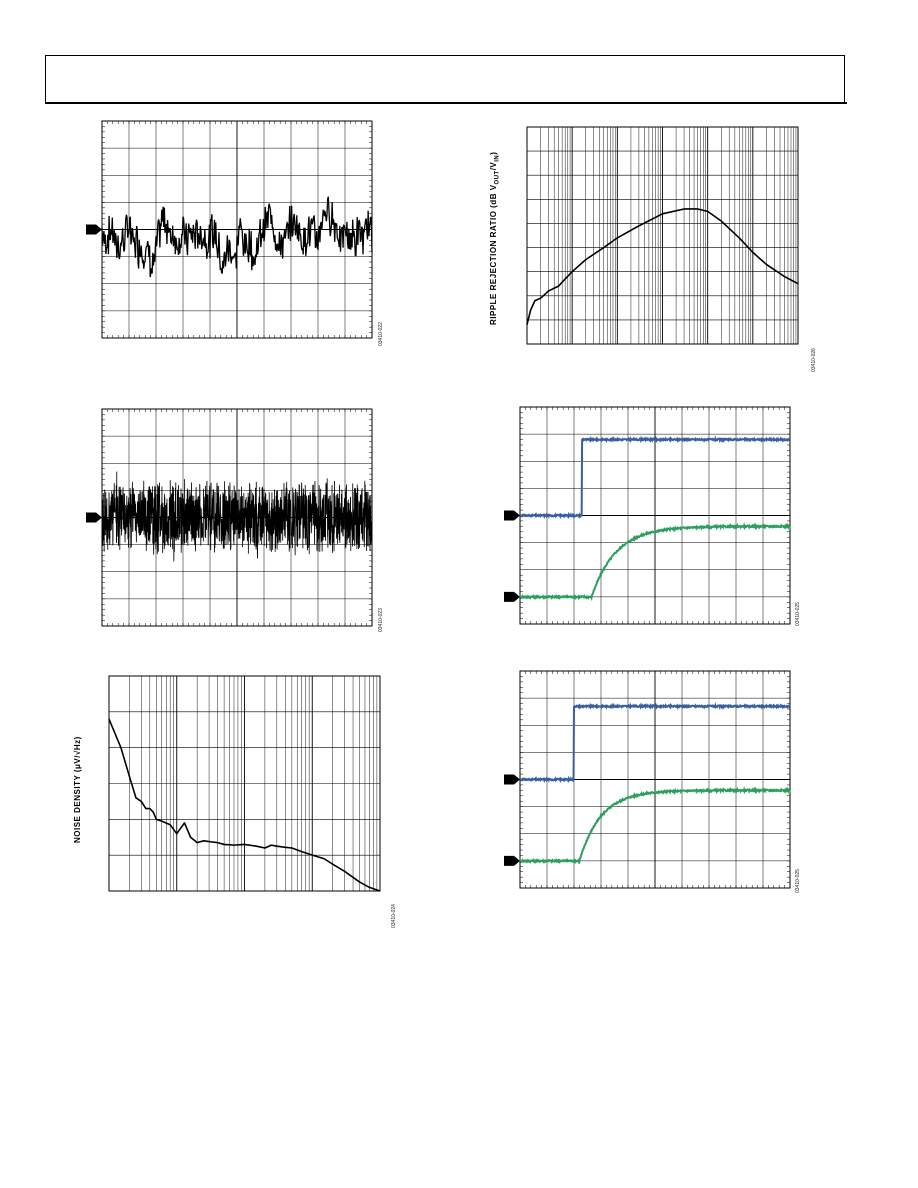  I want to click on ripple-ylabel-mid: /V, so click(493, 166).